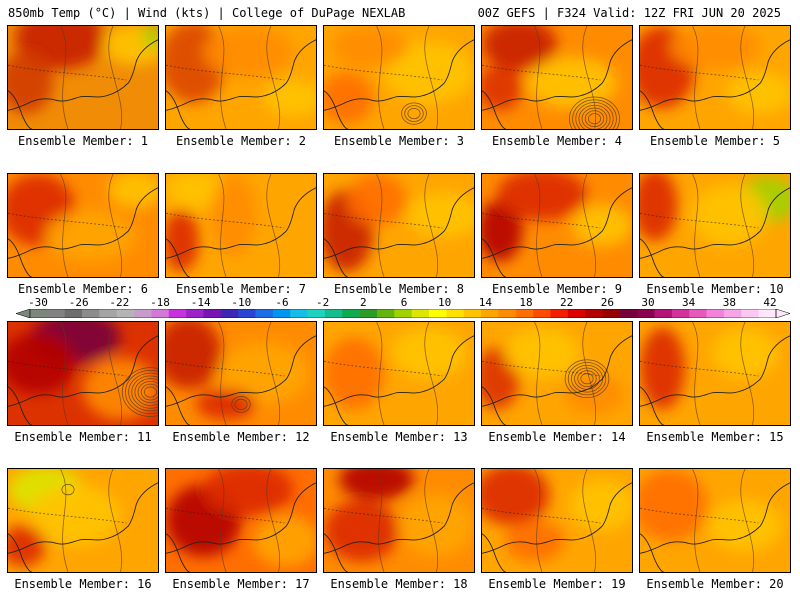 This screenshot has width=800, height=600. What do you see at coordinates (715, 584) in the screenshot?
I see `ensemble-member-label: Ensemble Member: 20` at bounding box center [715, 584].